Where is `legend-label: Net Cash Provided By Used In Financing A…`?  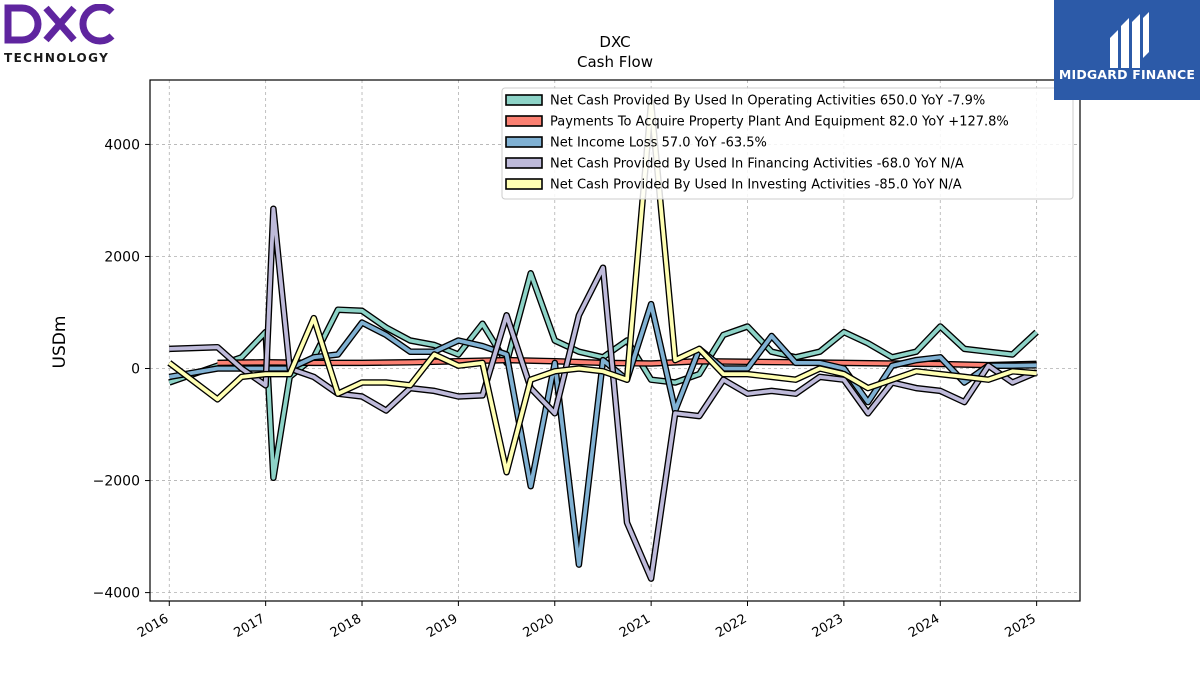 legend-label: Net Cash Provided By Used In Financing A… is located at coordinates (757, 164).